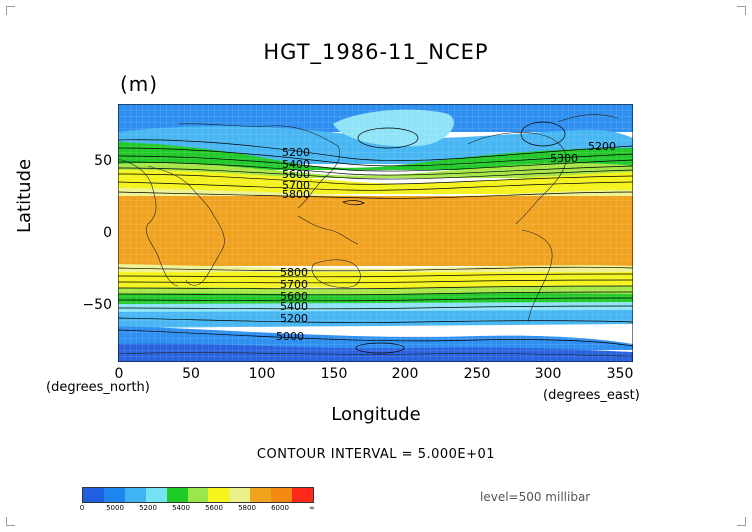  I want to click on x-tick: 250, so click(477, 374).